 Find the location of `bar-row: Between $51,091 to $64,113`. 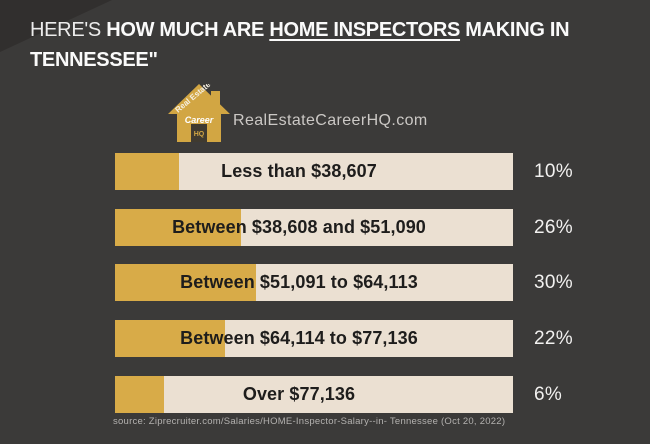

bar-row: Between $51,091 to $64,113 is located at coordinates (314, 282).